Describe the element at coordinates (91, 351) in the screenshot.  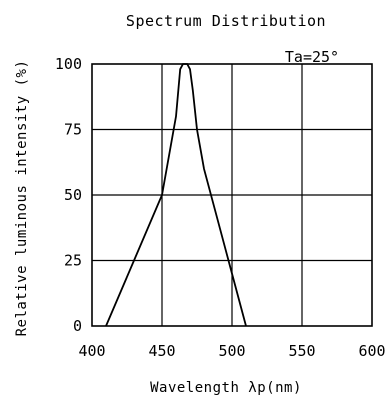
I see `x-tick-label: 400` at that location.